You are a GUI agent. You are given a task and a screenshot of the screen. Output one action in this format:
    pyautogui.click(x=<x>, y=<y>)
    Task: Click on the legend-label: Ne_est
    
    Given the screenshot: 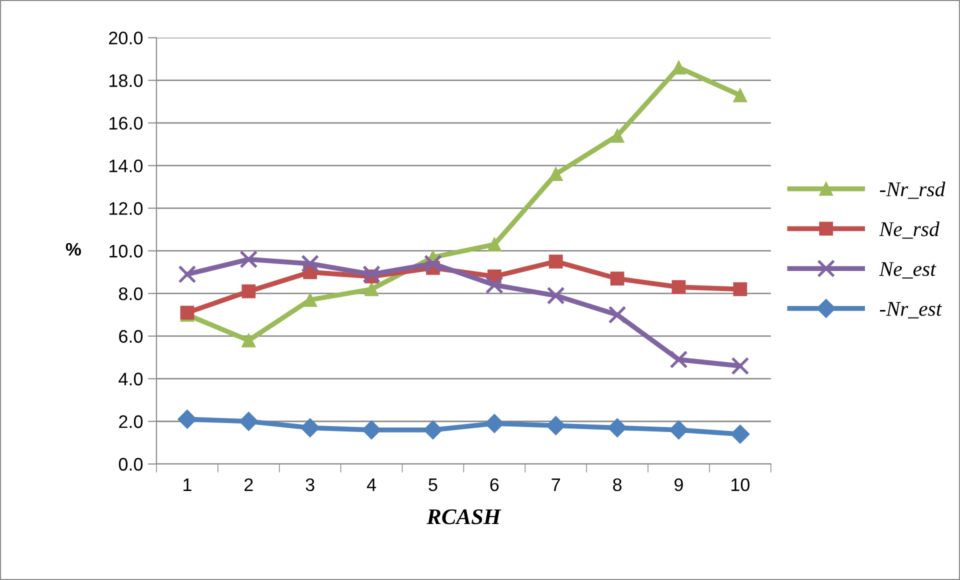 What is the action you would take?
    pyautogui.click(x=907, y=270)
    